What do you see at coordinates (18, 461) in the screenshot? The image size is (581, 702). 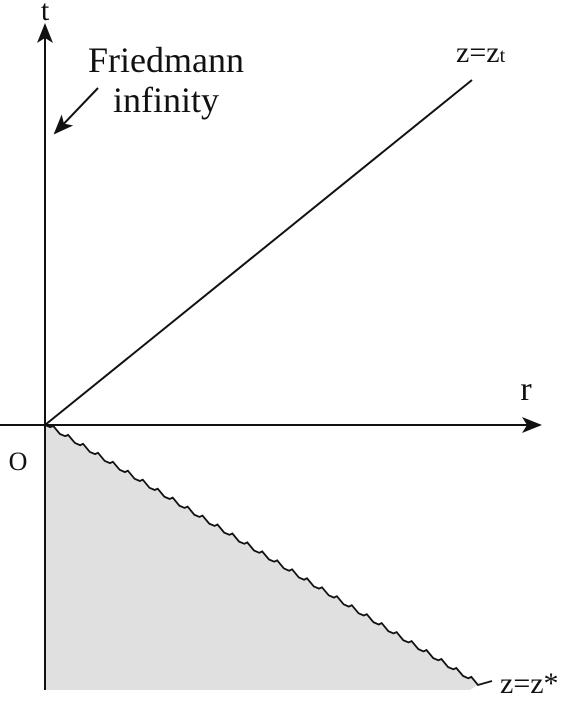 I see `origin-label: O` at bounding box center [18, 461].